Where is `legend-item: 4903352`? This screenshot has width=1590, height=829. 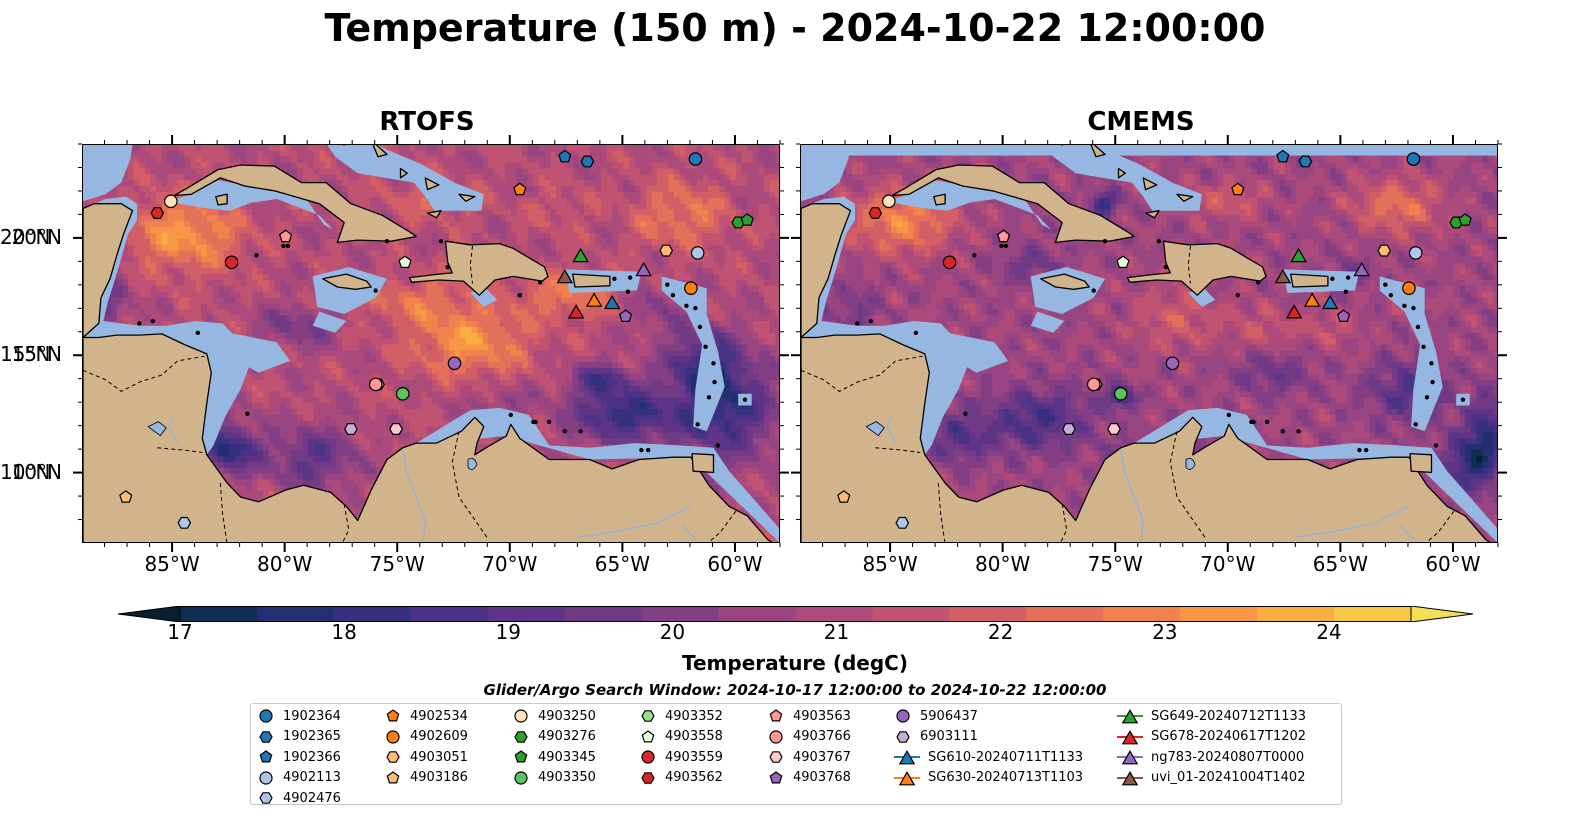
legend-item: 4903352 is located at coordinates (681, 716).